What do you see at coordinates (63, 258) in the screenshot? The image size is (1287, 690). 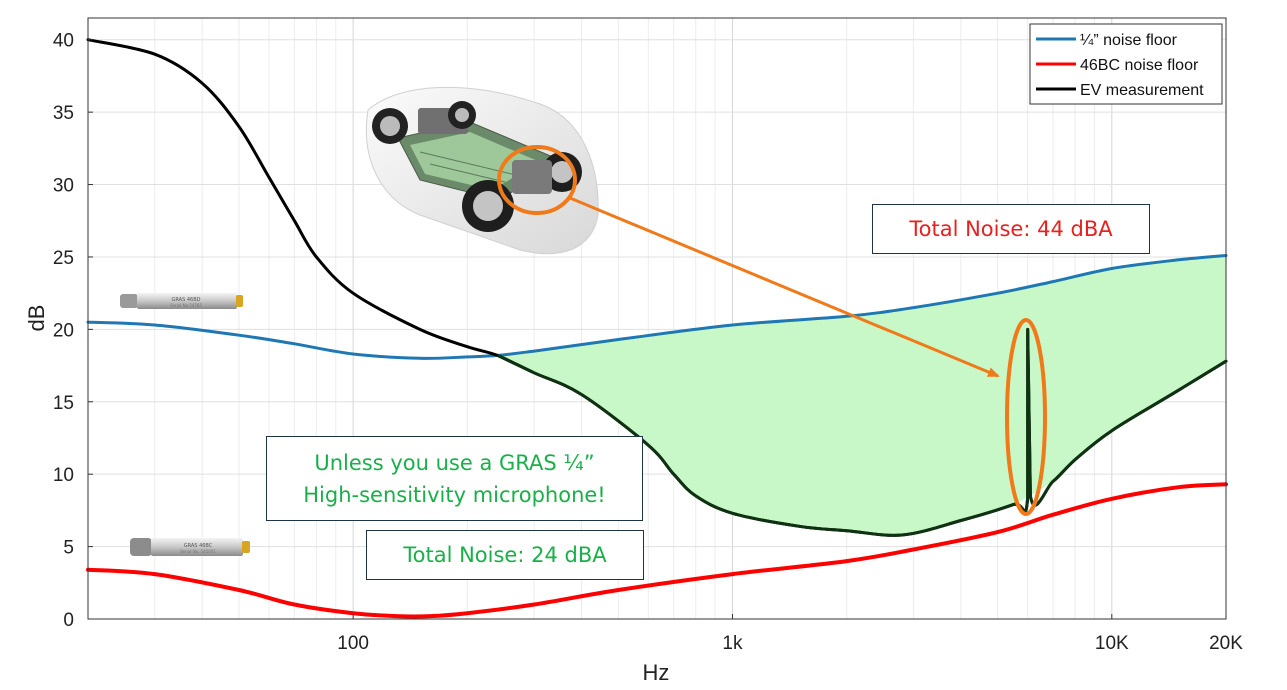 I see `y-tick-label: 25` at bounding box center [63, 258].